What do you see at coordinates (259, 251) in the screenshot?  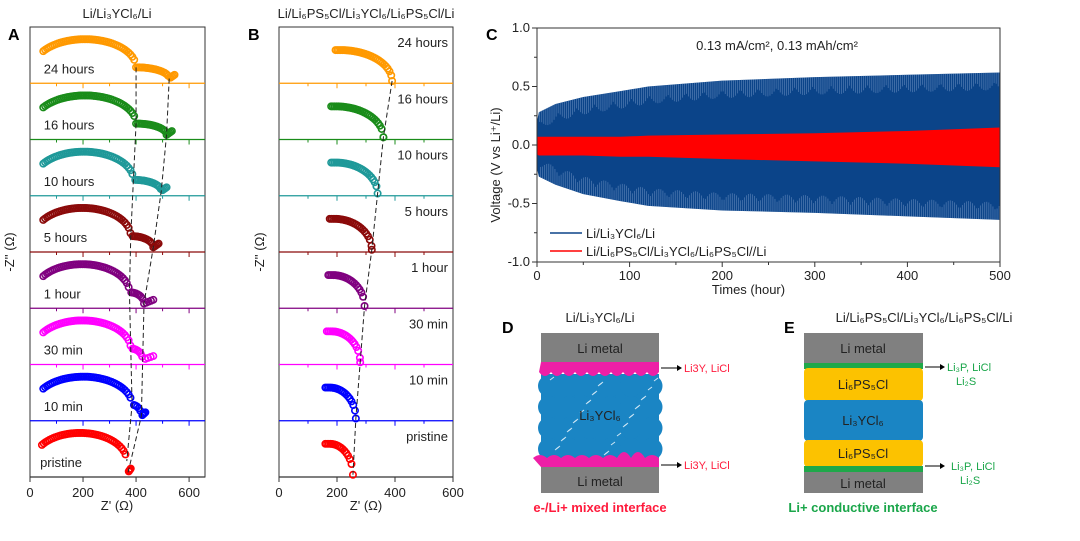 I see `panel-b-ylabel: -Z'' (Ω)` at bounding box center [259, 251].